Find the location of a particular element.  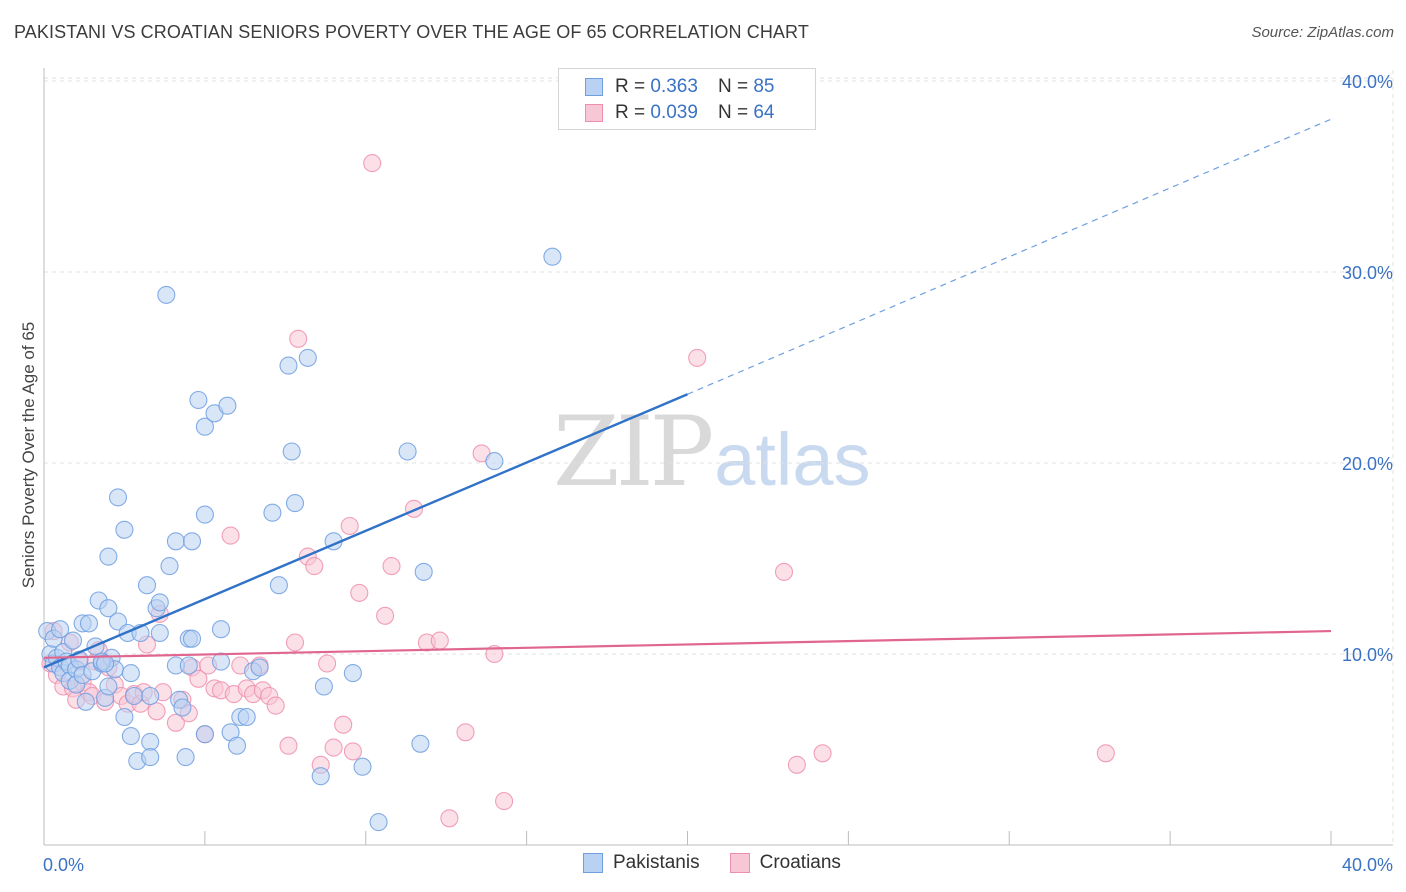

series-legend: Pakistanis Croatians is located at coordinates (727, 863).